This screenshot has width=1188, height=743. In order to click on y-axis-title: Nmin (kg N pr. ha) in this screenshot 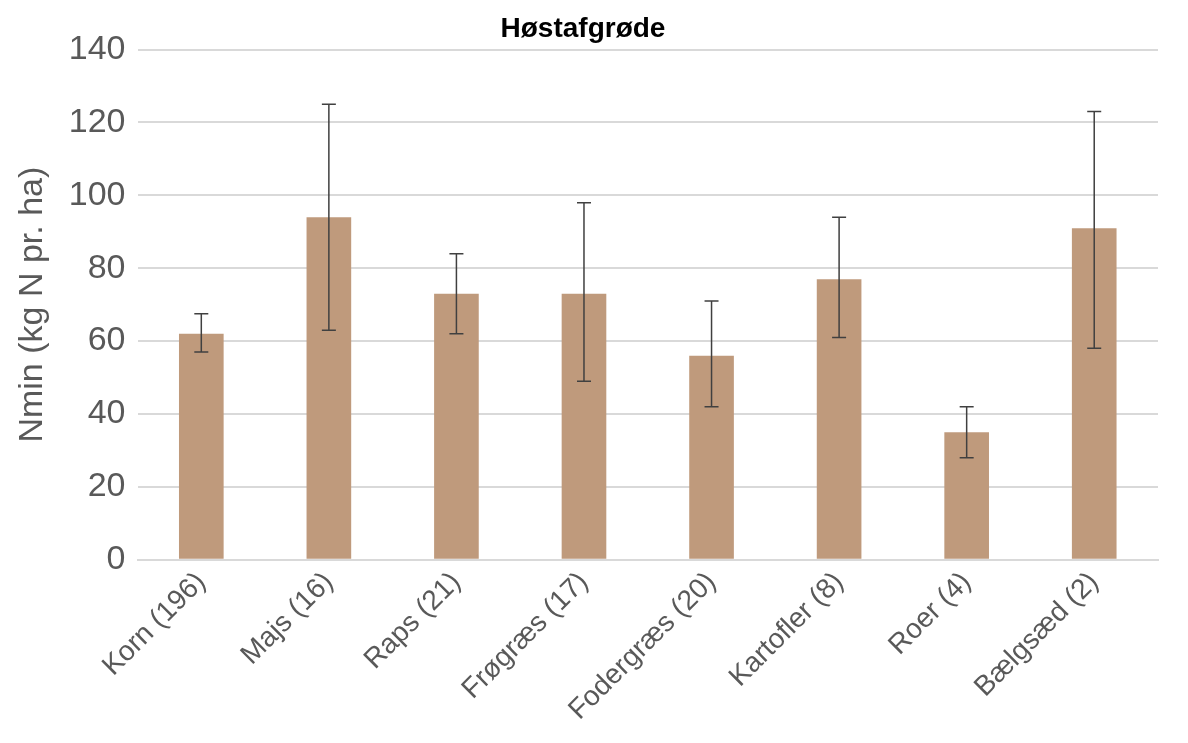, I will do `click(29, 304)`.